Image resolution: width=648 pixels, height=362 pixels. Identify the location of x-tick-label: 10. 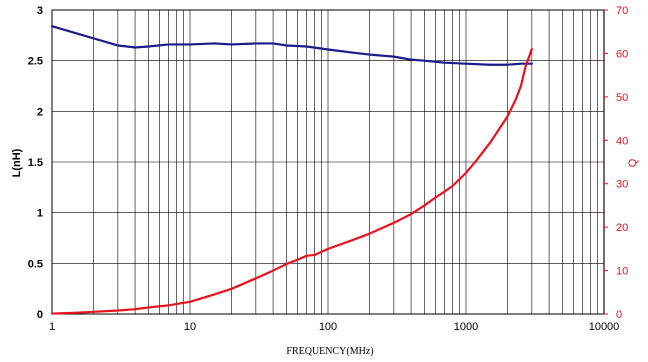
(190, 327).